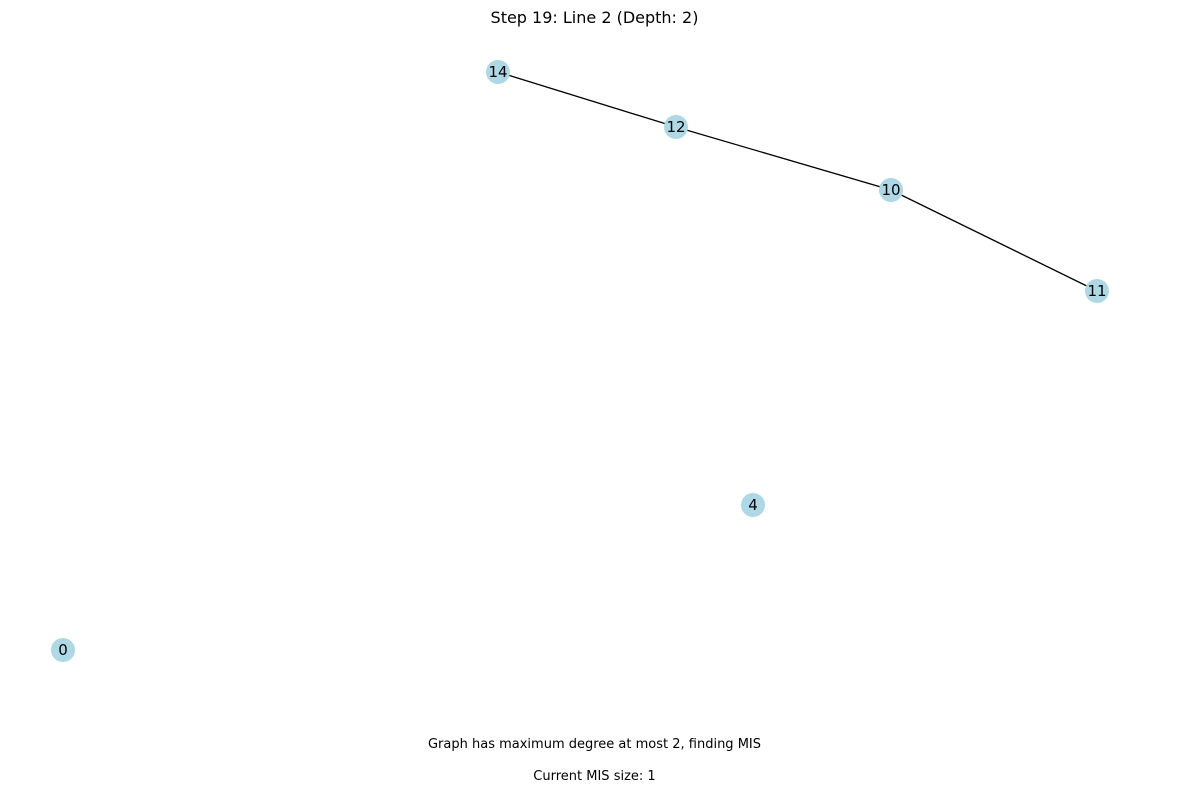 The image size is (1189, 794). I want to click on node-14: 14, so click(498, 72).